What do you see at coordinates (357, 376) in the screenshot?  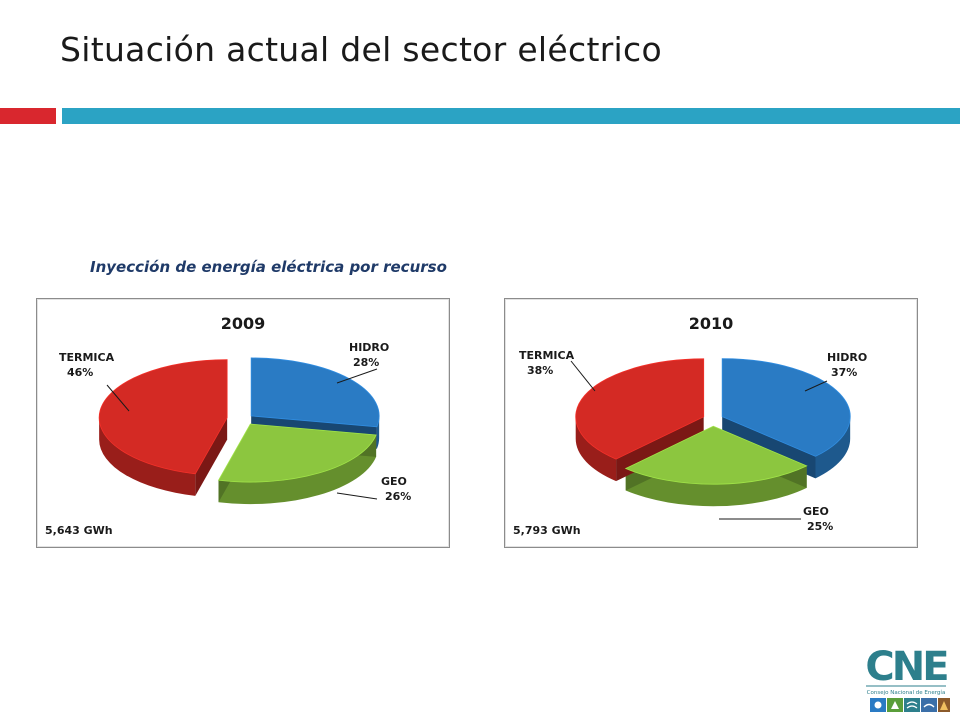 I see `leader-line-hidro-2009` at bounding box center [357, 376].